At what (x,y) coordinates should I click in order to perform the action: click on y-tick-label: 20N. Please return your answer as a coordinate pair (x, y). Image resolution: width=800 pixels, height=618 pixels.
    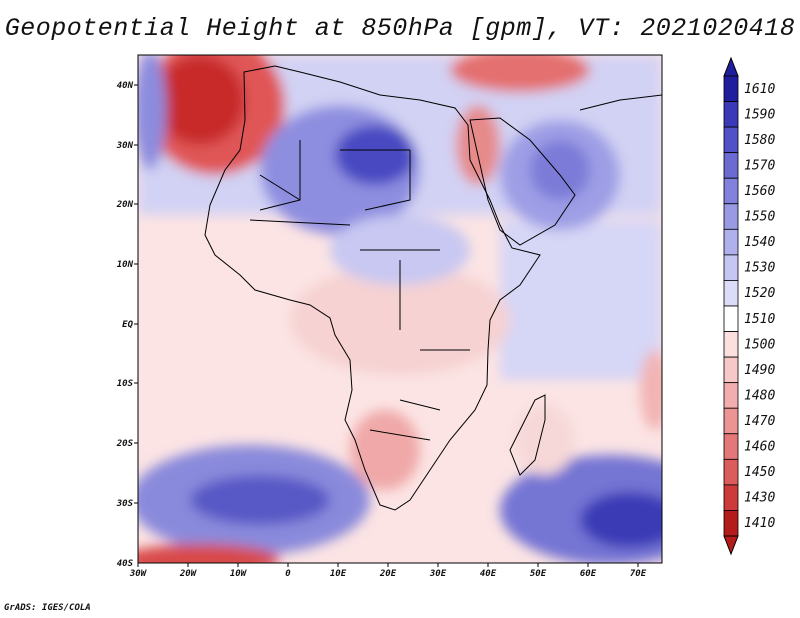
    Looking at the image, I should click on (125, 205).